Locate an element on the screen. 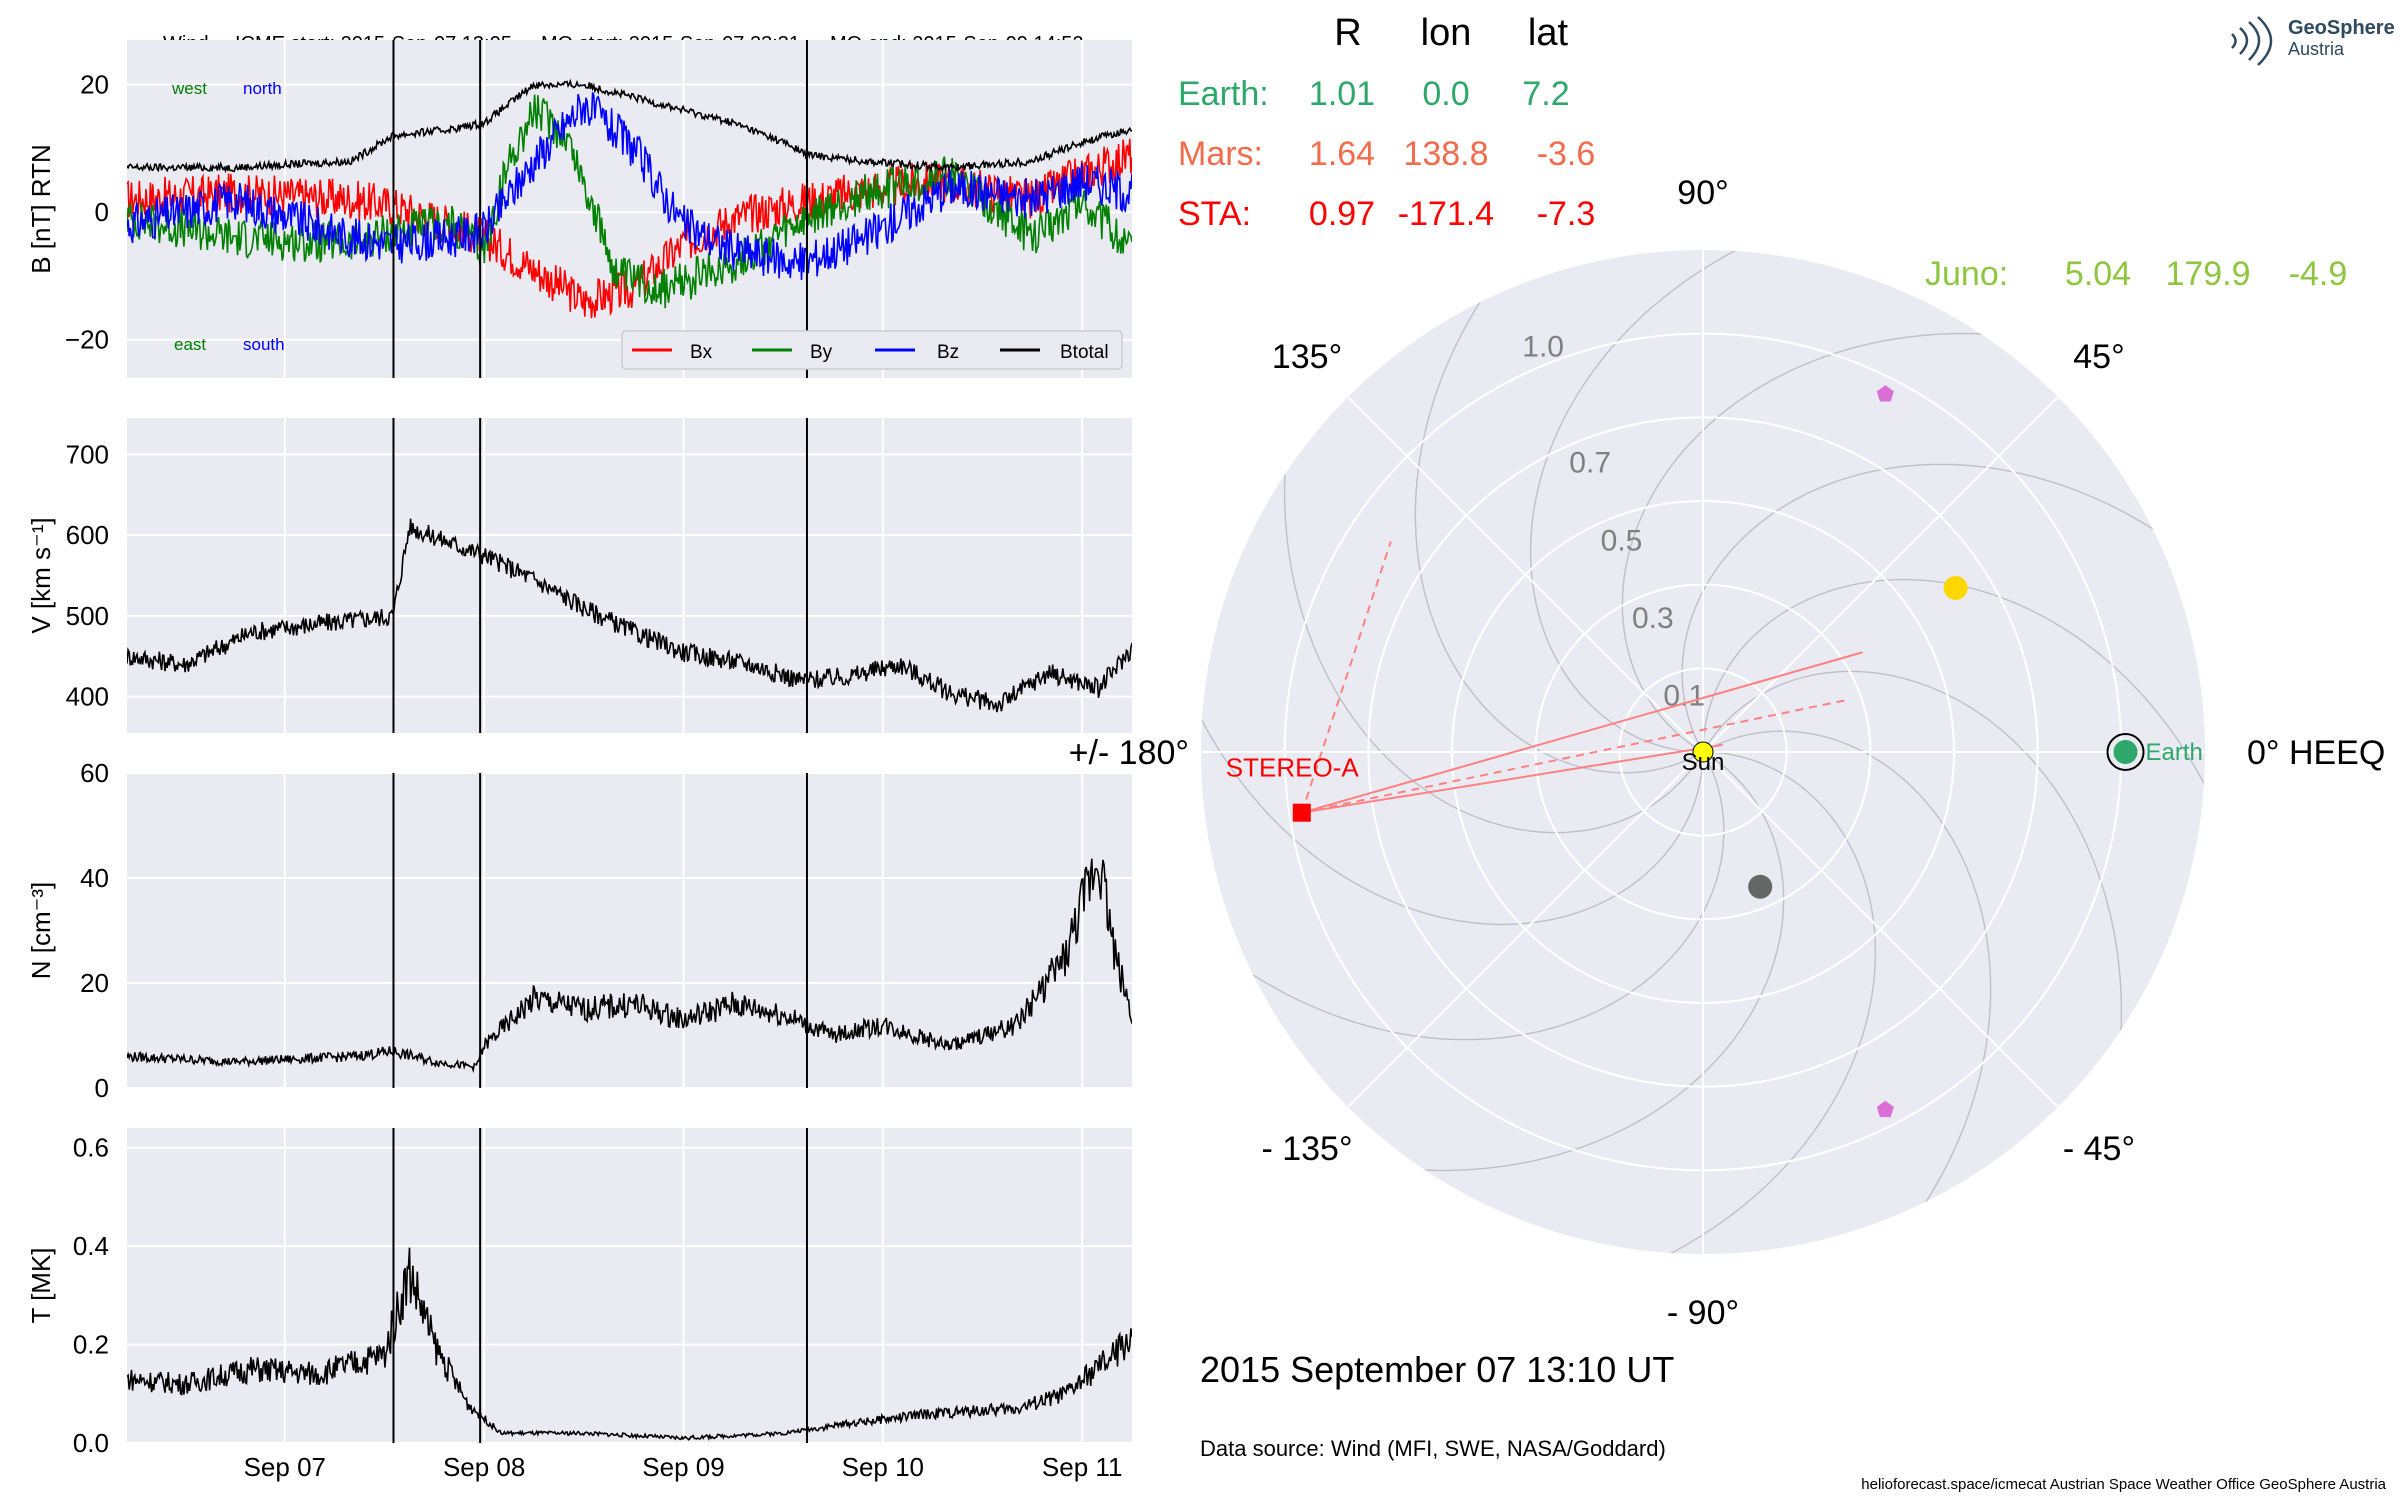 The image size is (2400, 1500). row-juno-lat: -4.9 is located at coordinates (2318, 274).